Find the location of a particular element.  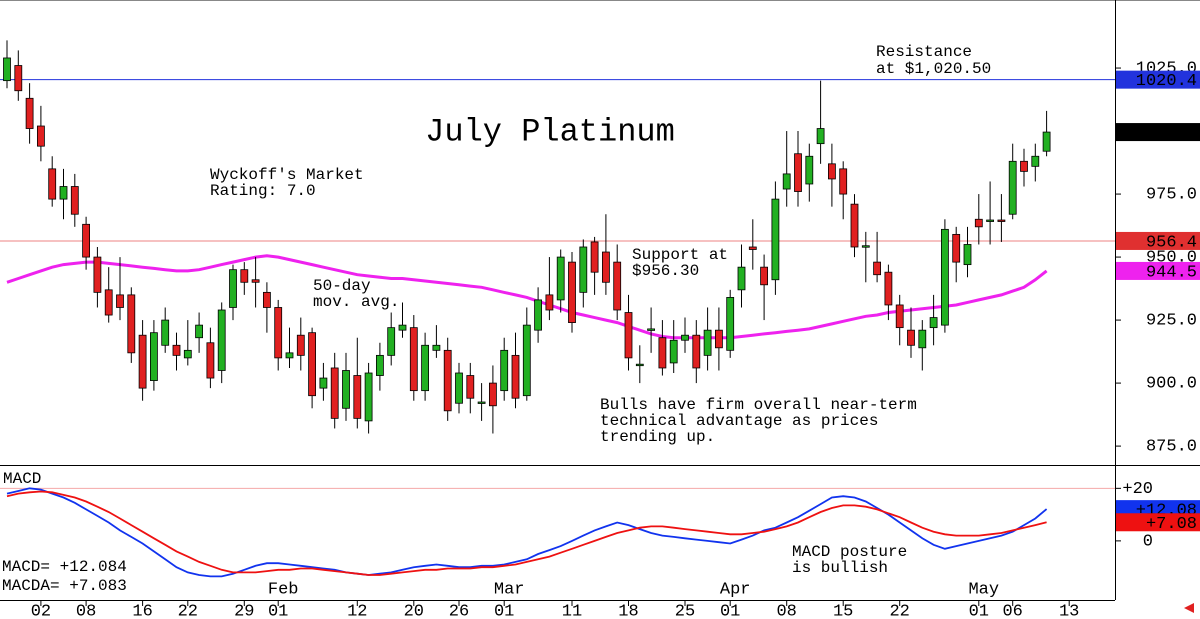

x-tick-label: 06 is located at coordinates (1012, 610).